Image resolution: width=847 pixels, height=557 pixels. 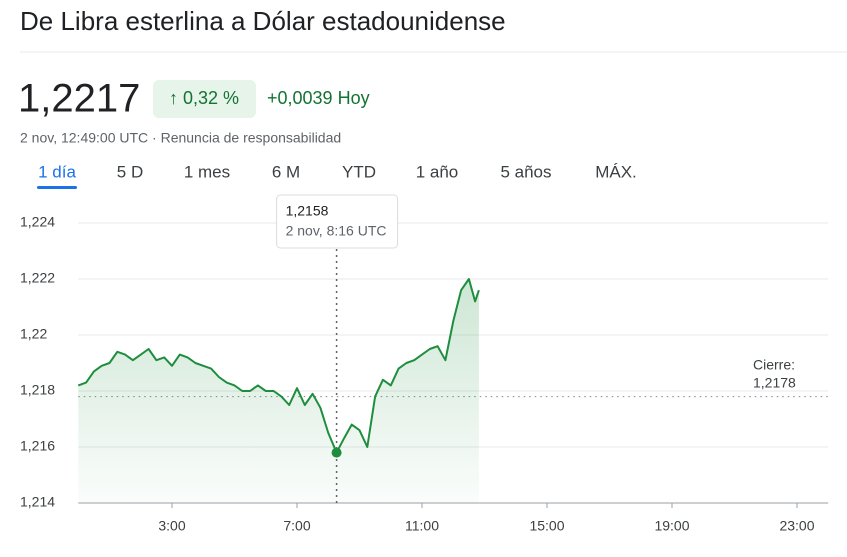 What do you see at coordinates (337, 221) in the screenshot?
I see `tooltip-box` at bounding box center [337, 221].